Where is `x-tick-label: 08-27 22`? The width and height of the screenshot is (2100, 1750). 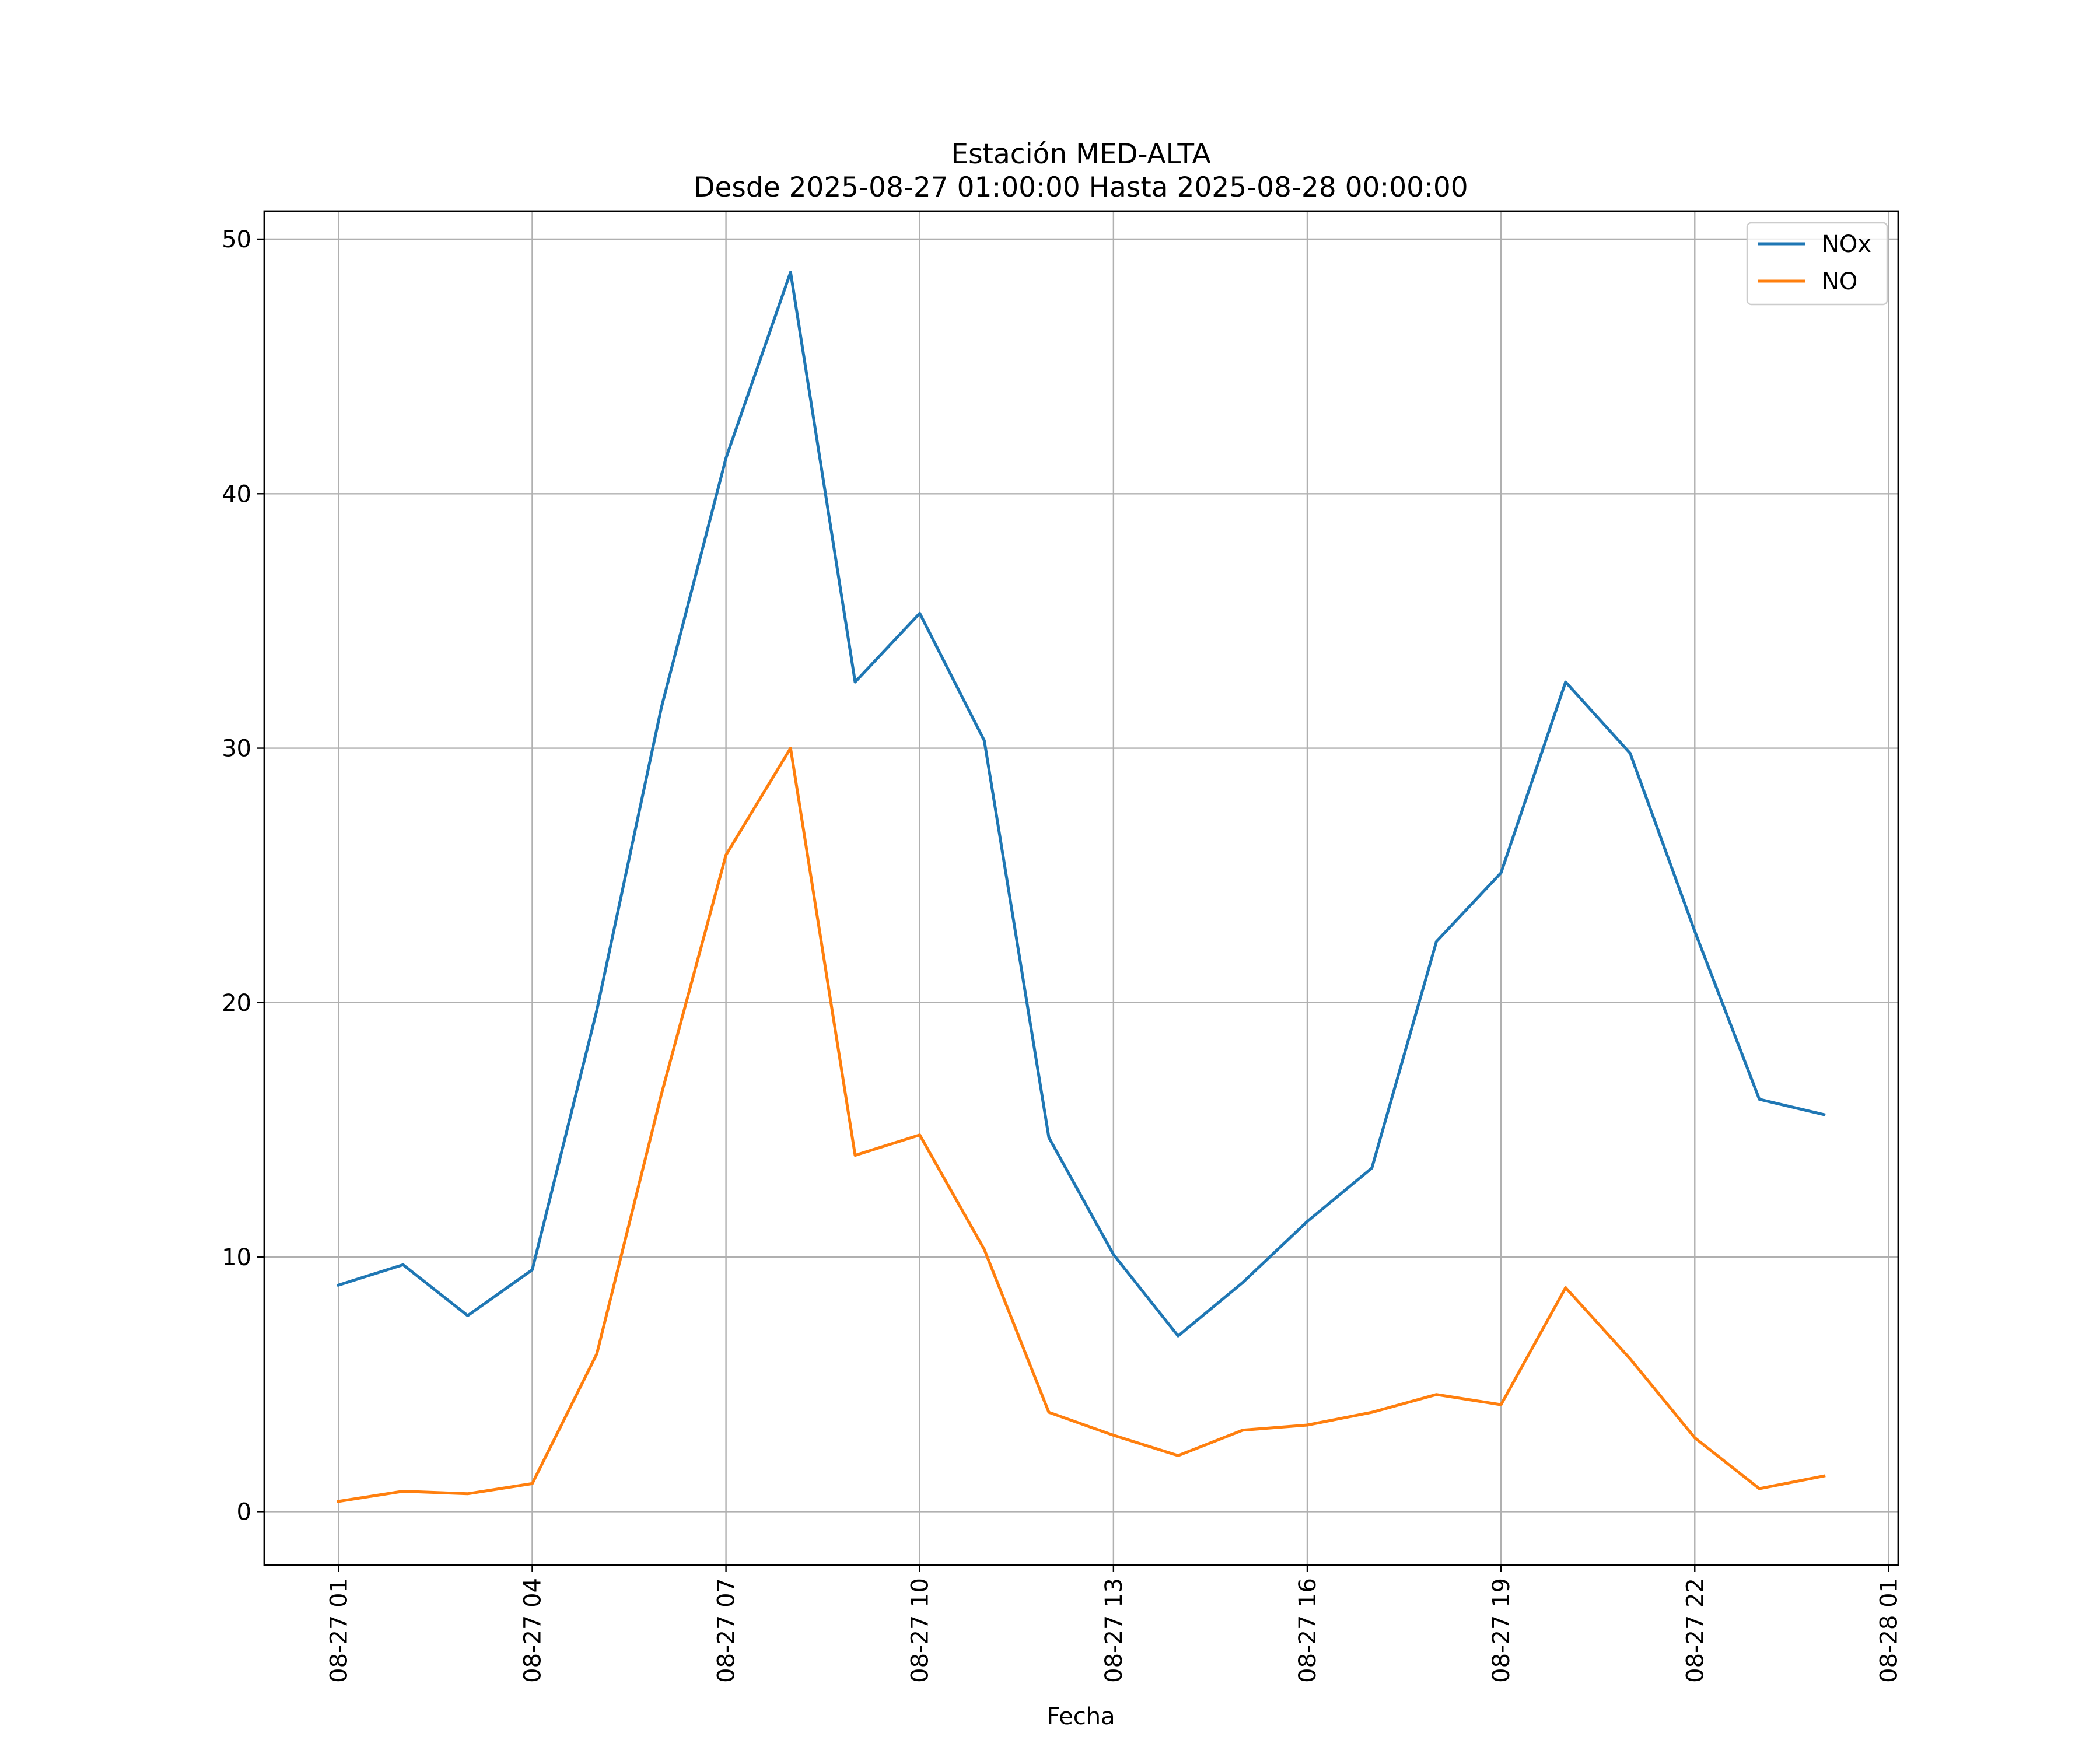 x-tick-label: 08-27 22 is located at coordinates (1695, 1630).